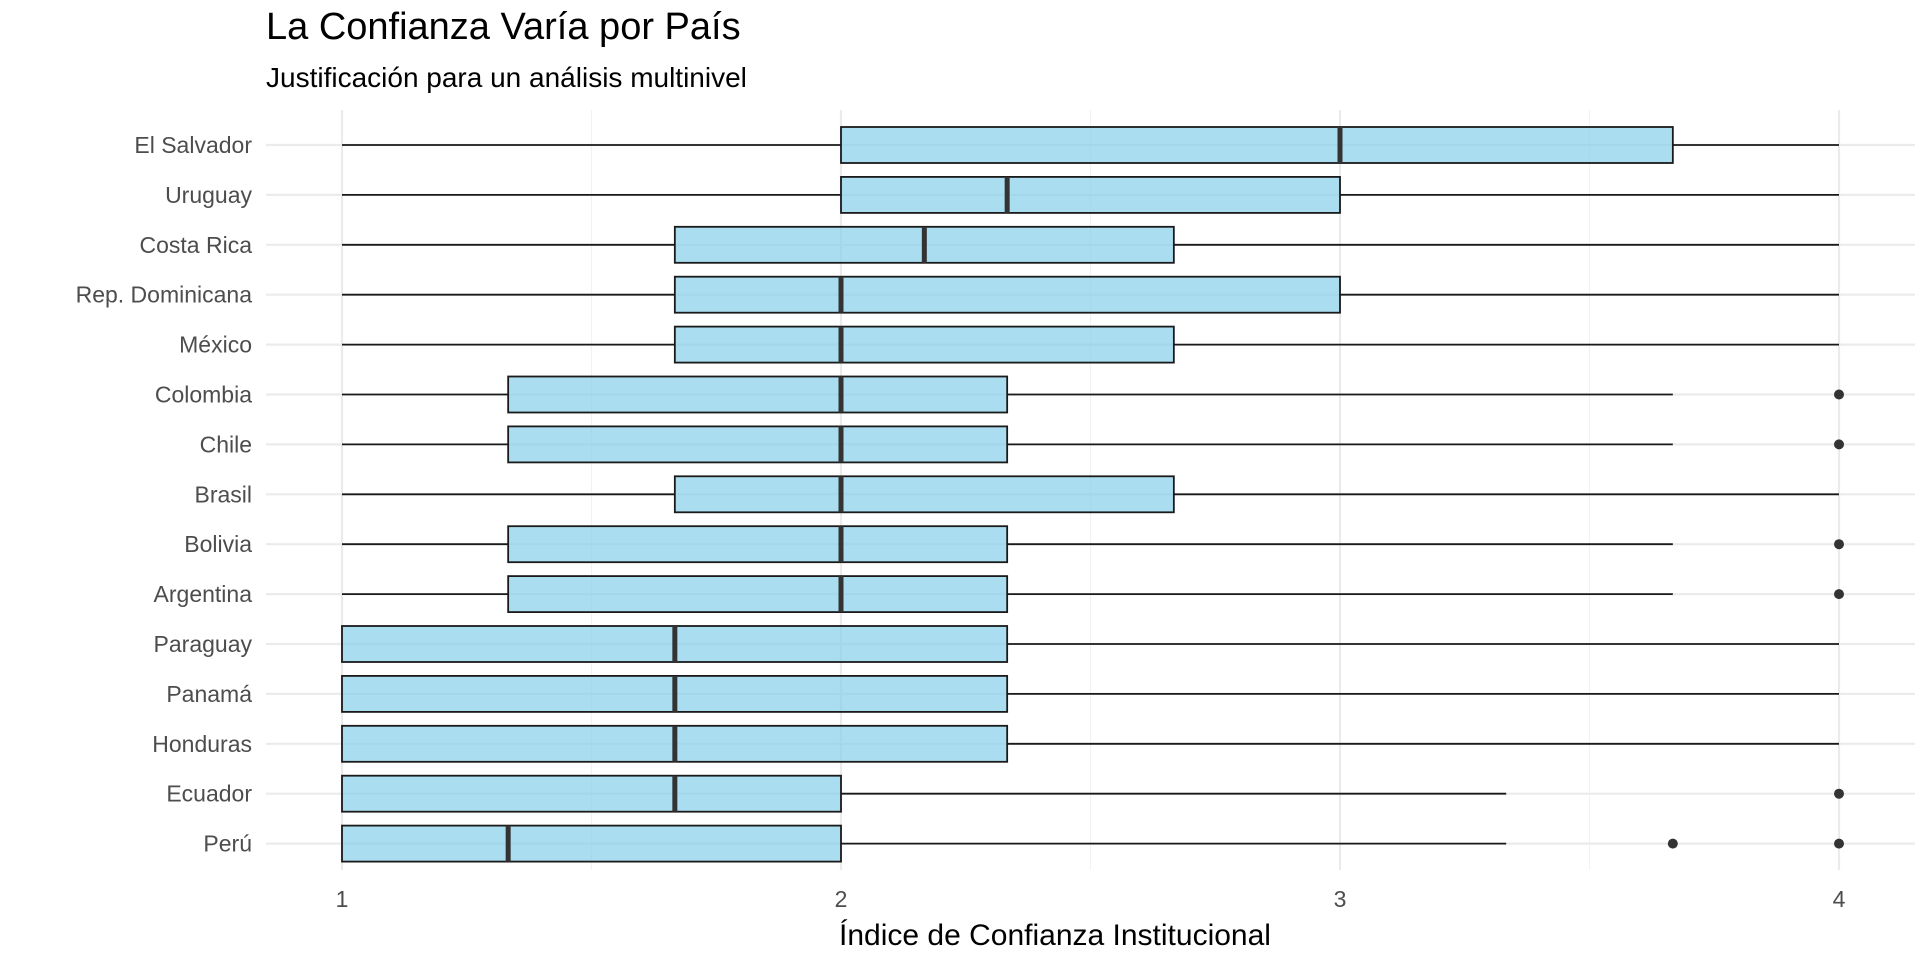  I want to click on x-tick-label: 2, so click(841, 899).